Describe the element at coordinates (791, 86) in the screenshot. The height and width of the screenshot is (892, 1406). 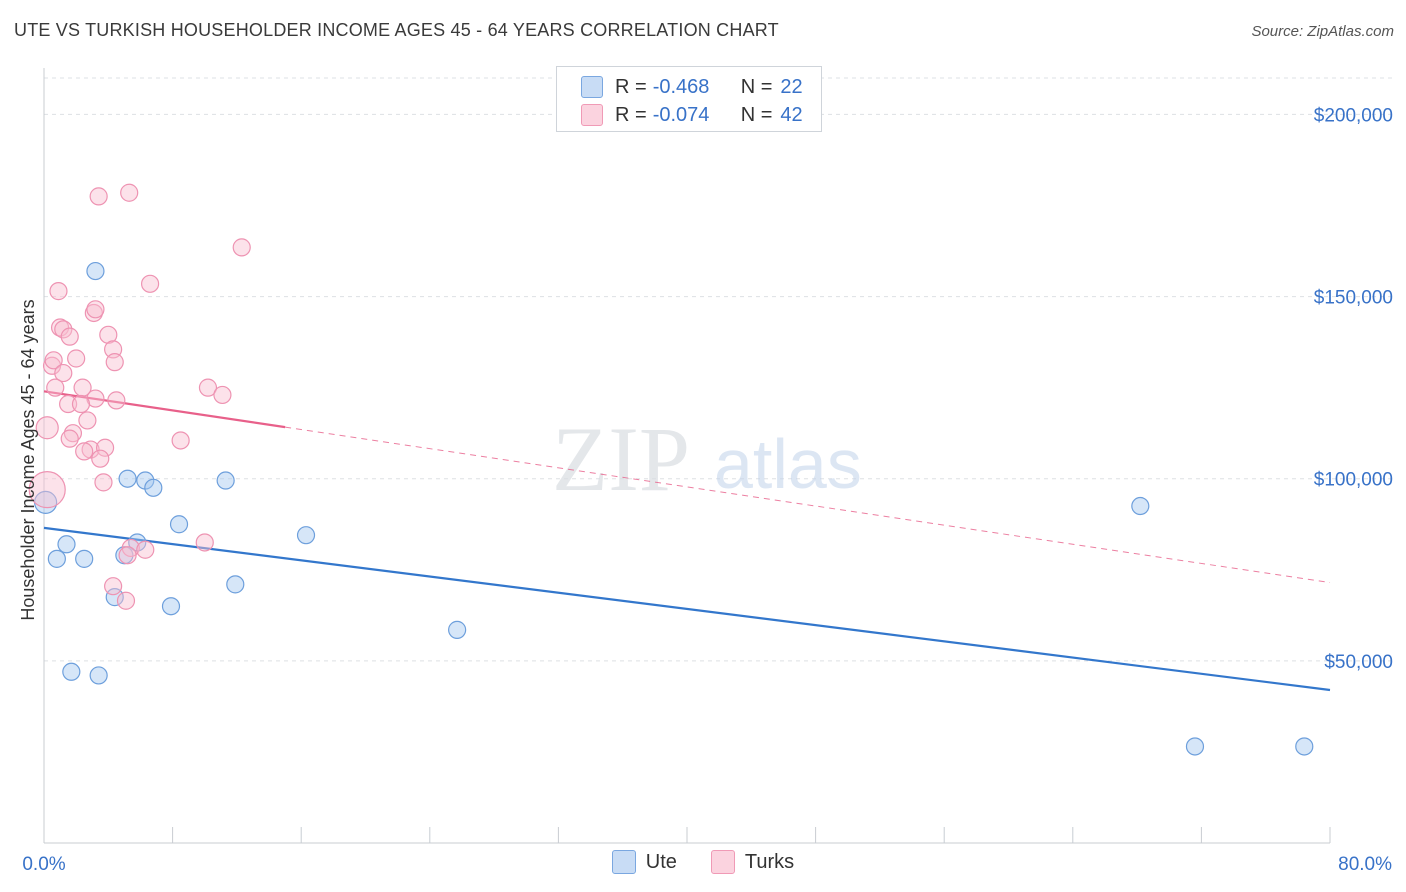
I see `legend-n-value: 22` at that location.